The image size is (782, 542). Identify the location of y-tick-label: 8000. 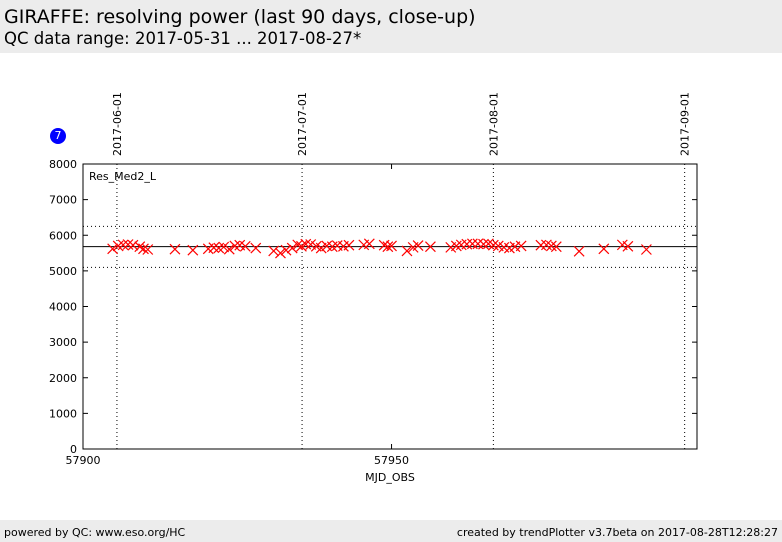
(63, 164).